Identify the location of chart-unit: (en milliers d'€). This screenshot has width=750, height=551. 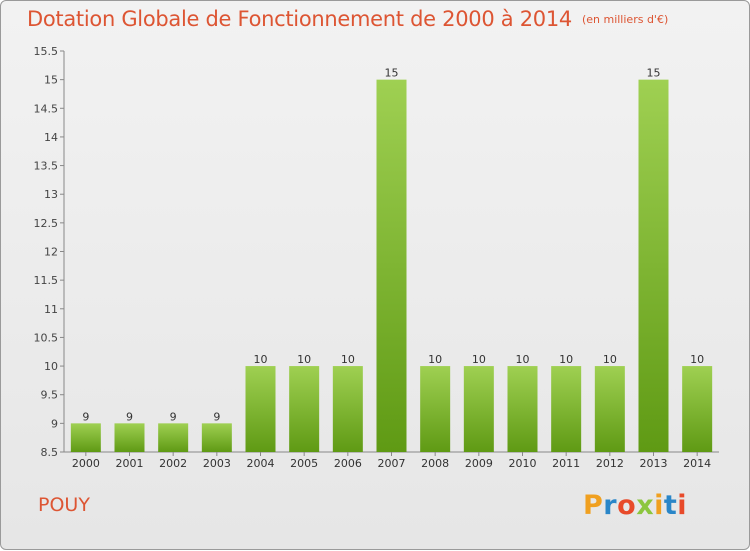
(625, 19).